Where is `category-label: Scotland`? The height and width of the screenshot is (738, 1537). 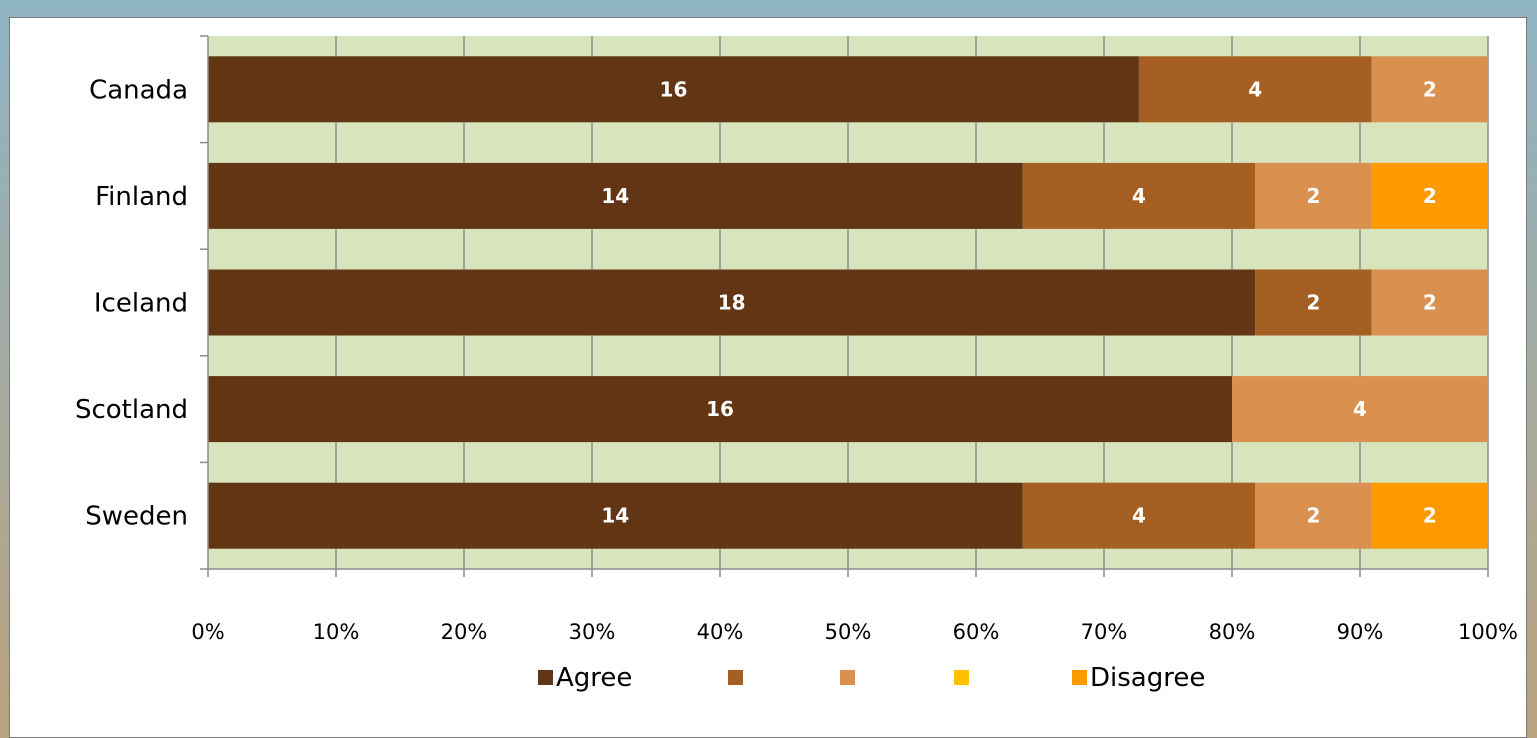 category-label: Scotland is located at coordinates (131, 410).